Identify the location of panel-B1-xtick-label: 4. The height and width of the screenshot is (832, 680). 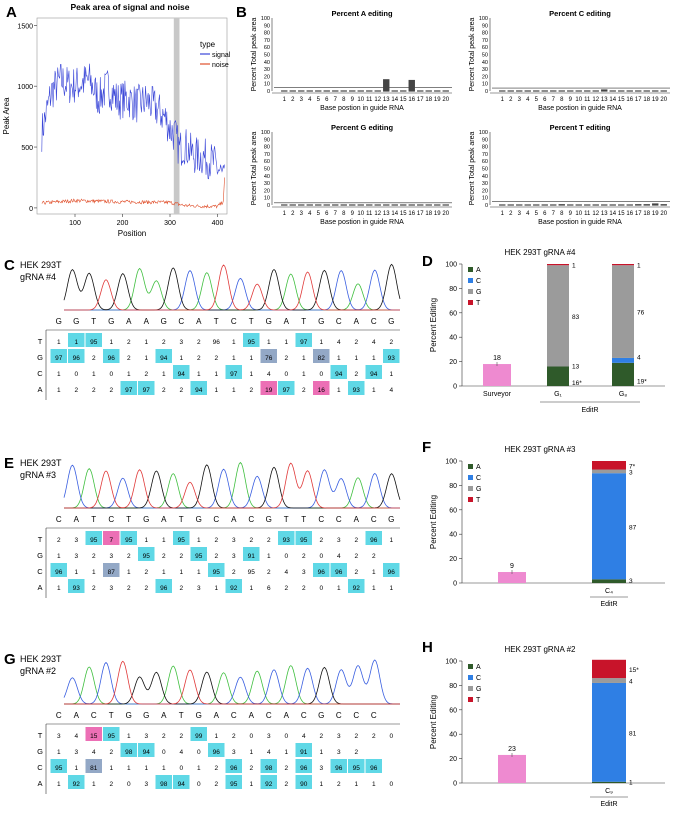
(310, 100).